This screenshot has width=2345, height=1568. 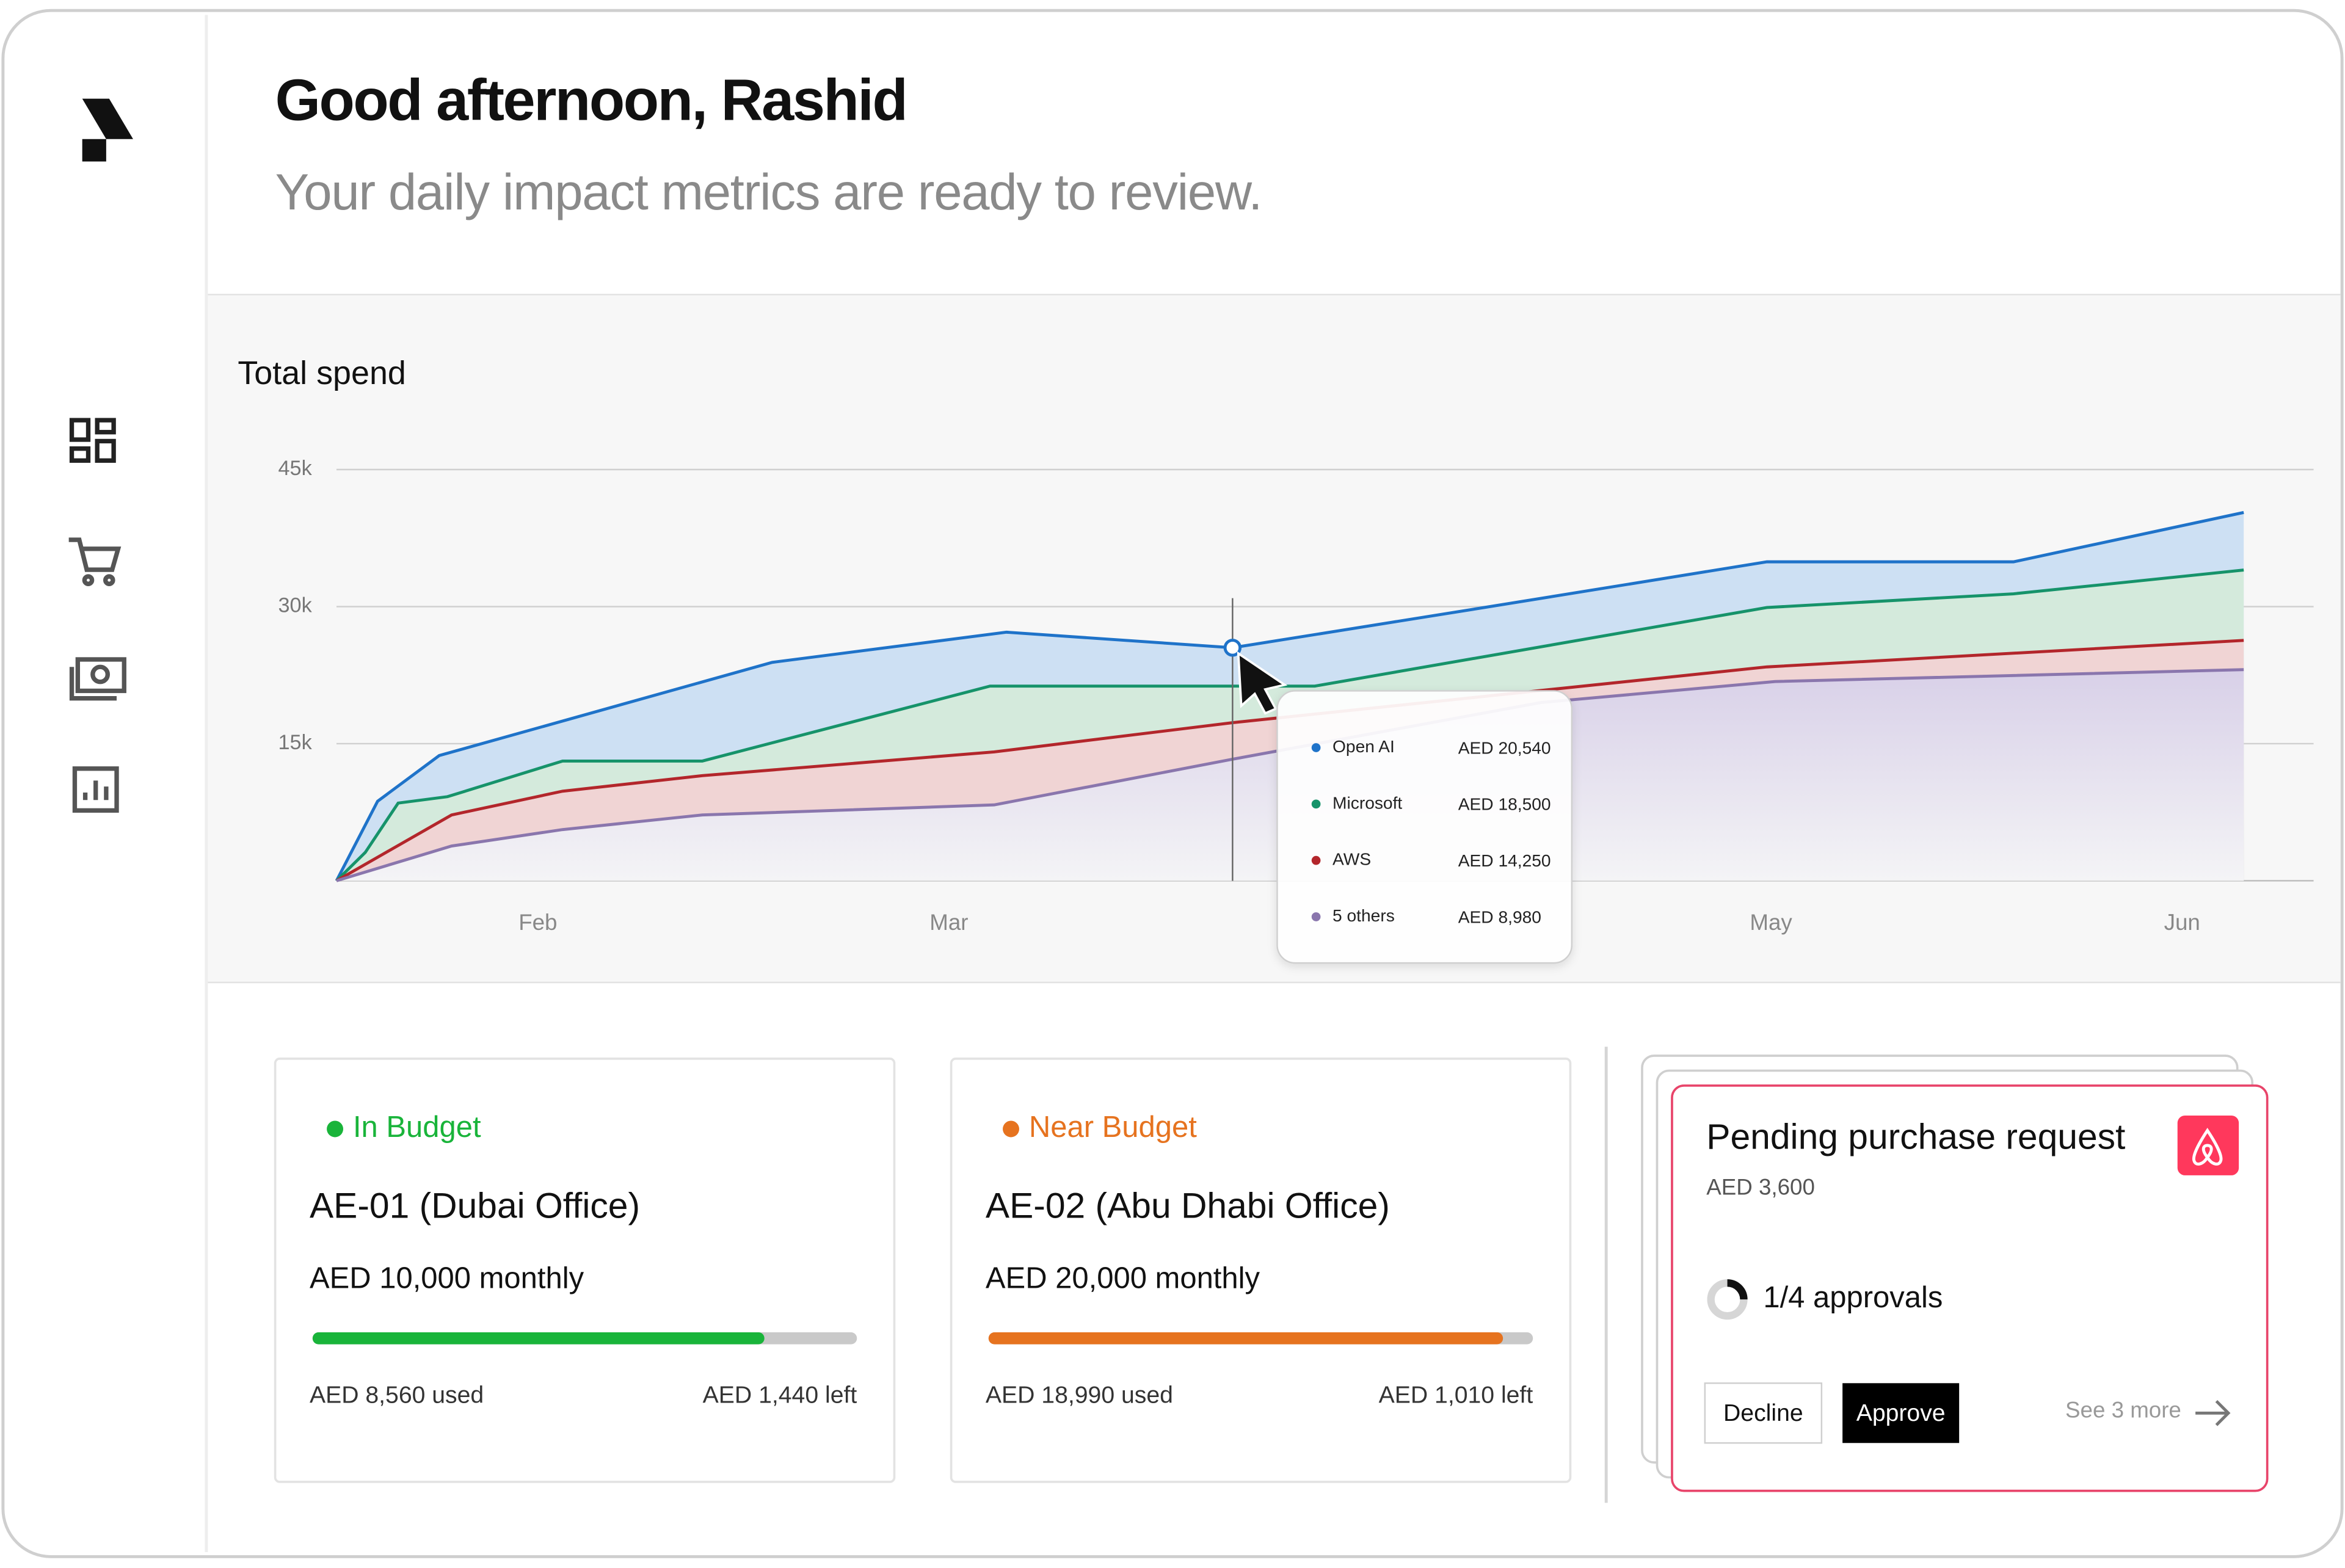 What do you see at coordinates (1232, 648) in the screenshot?
I see `hover-point` at bounding box center [1232, 648].